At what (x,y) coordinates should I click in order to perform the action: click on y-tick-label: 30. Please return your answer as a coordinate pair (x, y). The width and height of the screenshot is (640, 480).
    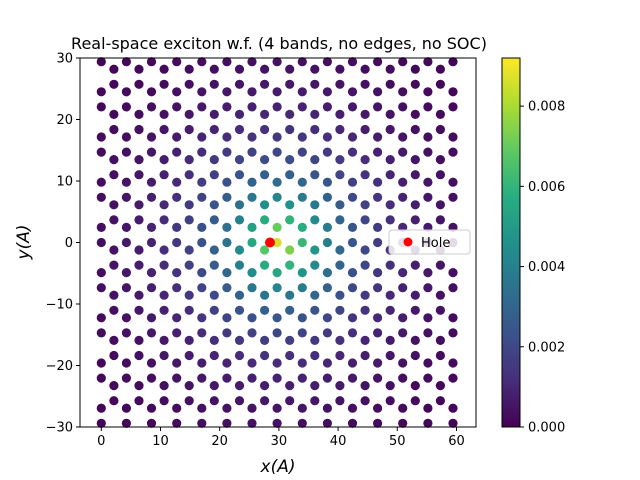
    Looking at the image, I should click on (64, 59).